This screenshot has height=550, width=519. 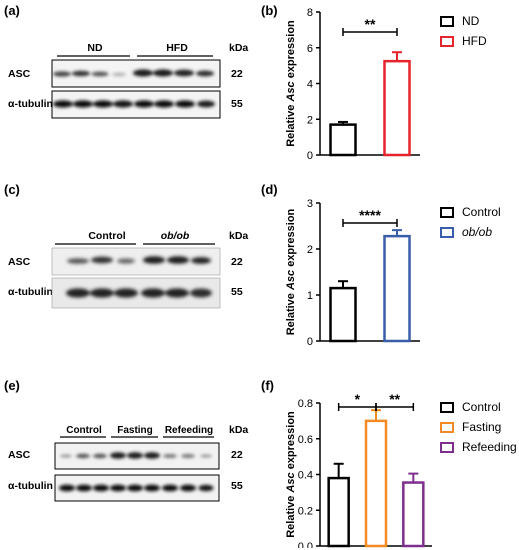 What do you see at coordinates (305, 511) in the screenshot?
I see `y-tick-label: 0.2` at bounding box center [305, 511].